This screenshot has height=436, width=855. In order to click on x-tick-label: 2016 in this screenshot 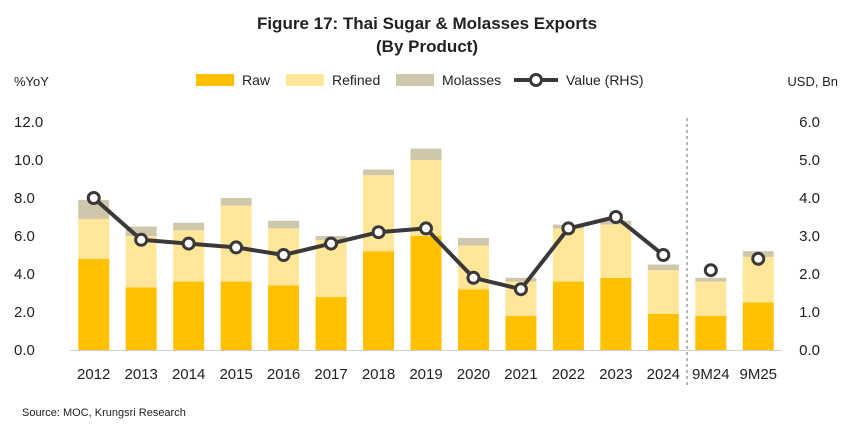, I will do `click(283, 374)`.